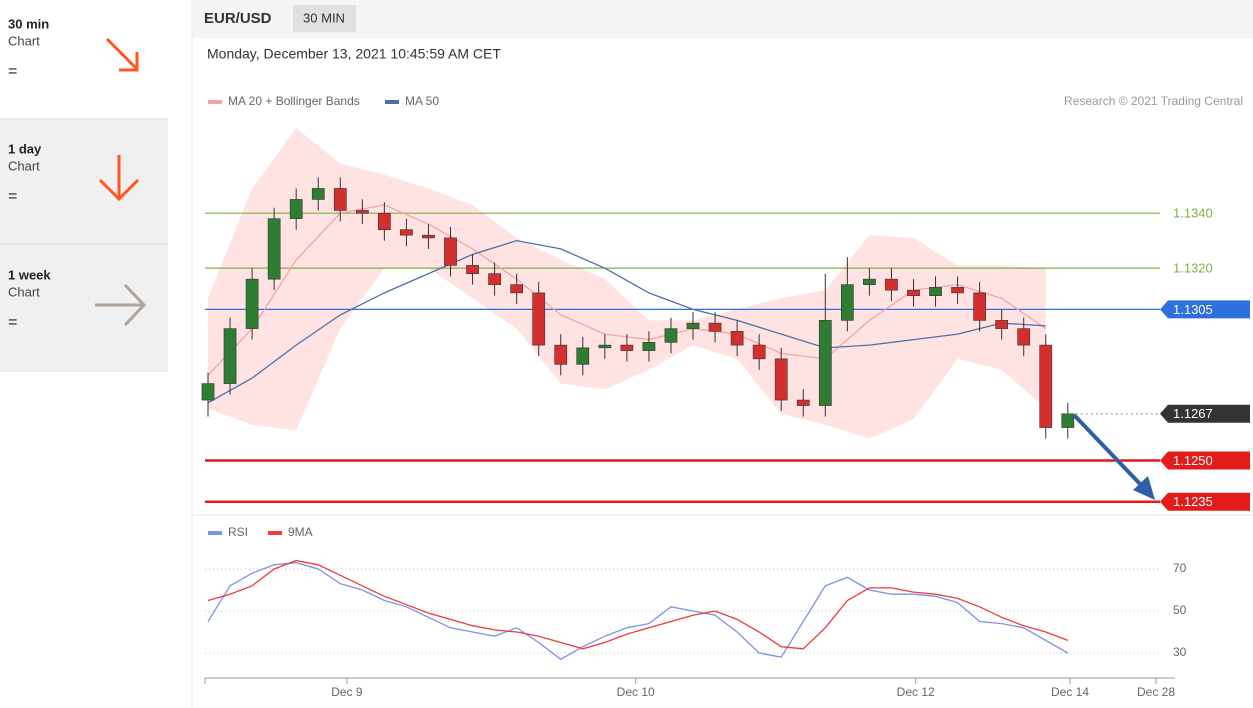 The image size is (1253, 708). I want to click on sidebar-item: 1 week Chart =, so click(77, 299).